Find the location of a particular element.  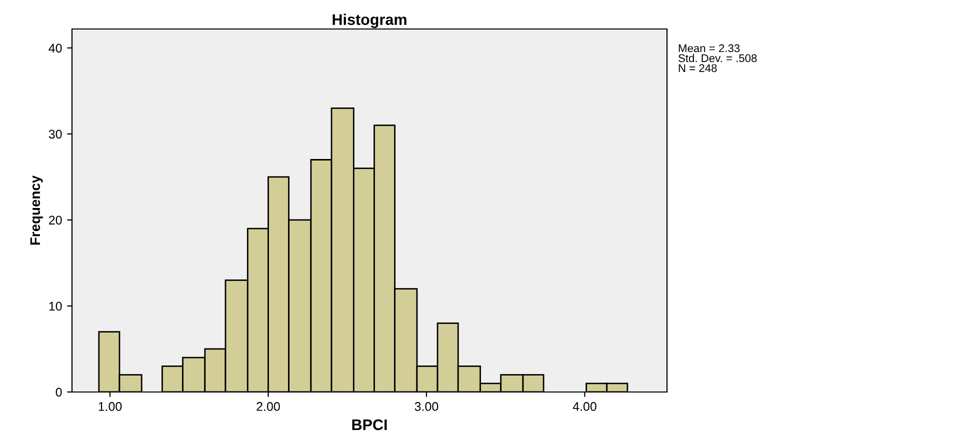

x-tick-label: 1.00 is located at coordinates (110, 406).